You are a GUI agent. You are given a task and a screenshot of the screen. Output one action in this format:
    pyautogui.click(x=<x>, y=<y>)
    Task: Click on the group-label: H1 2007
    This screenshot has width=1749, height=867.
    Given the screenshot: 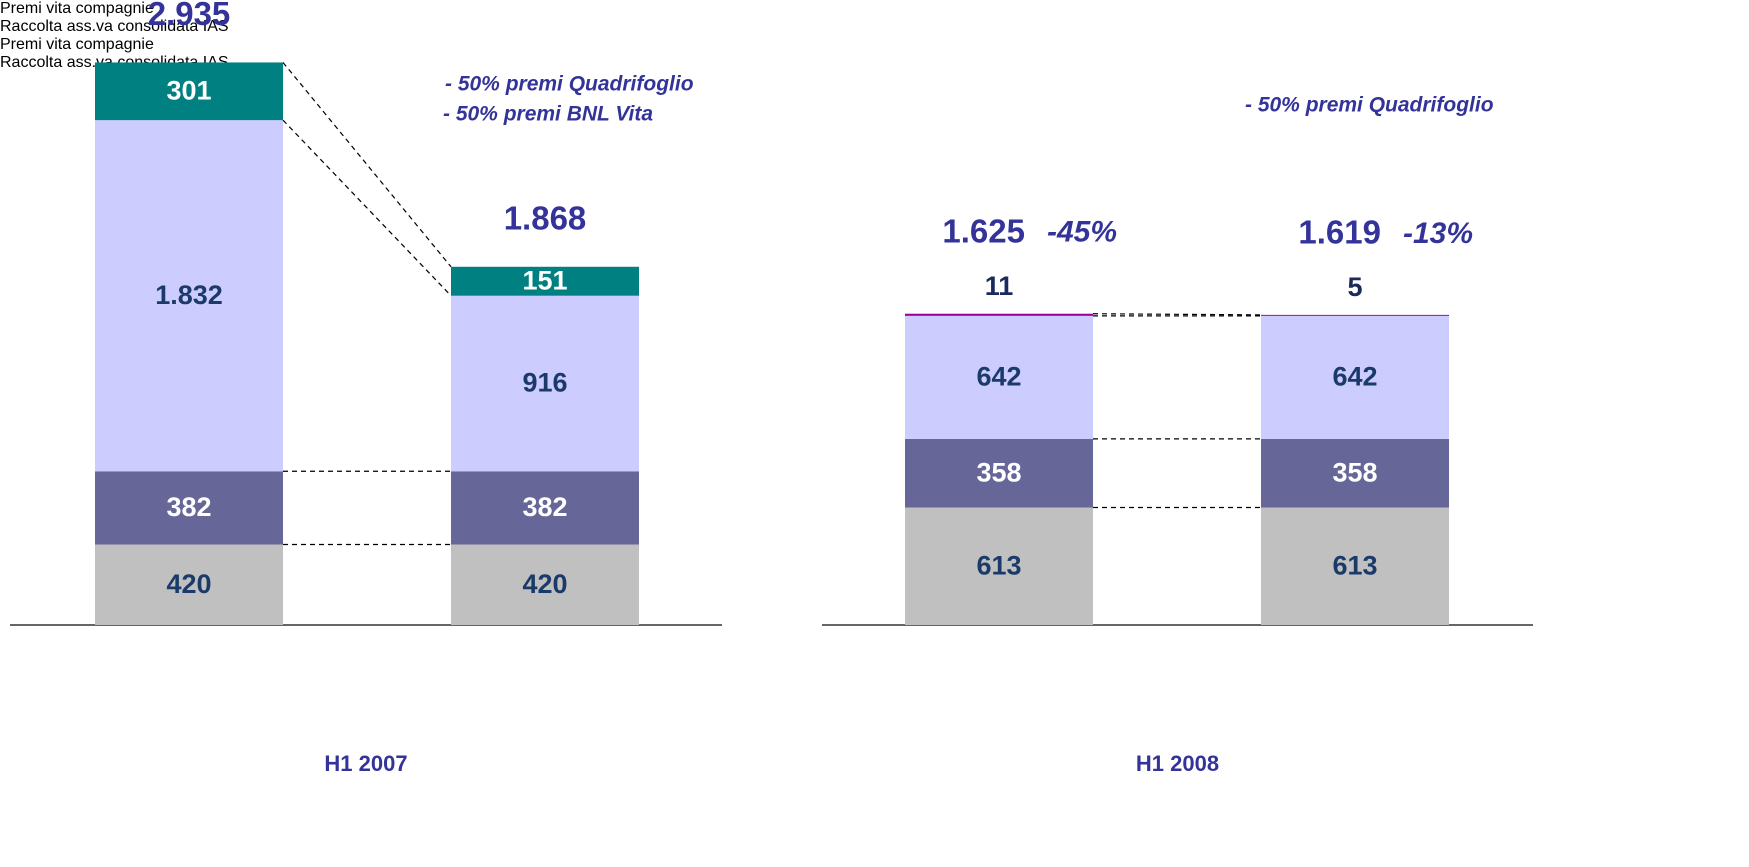 What is the action you would take?
    pyautogui.click(x=365, y=763)
    